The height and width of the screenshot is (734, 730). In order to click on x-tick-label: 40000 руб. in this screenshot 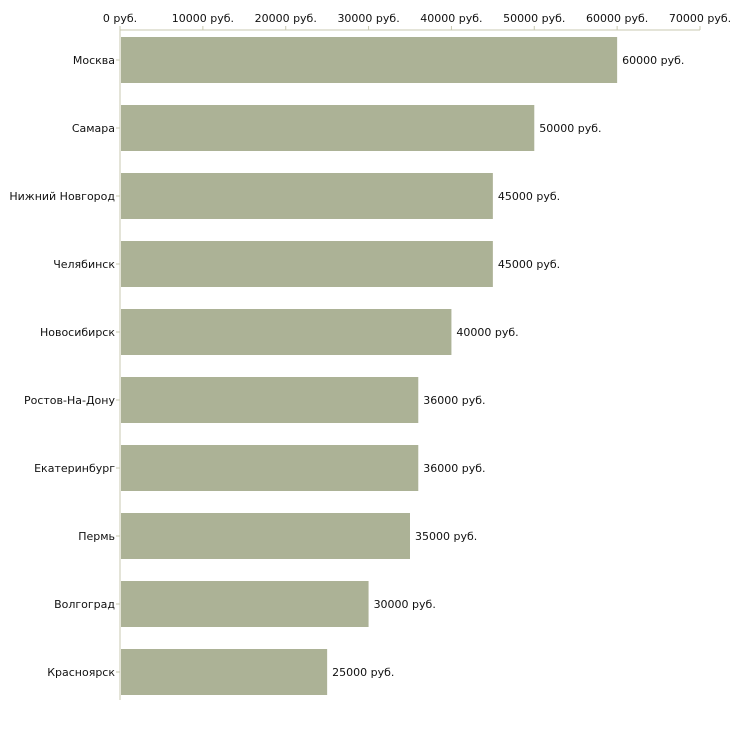, I will do `click(451, 18)`.